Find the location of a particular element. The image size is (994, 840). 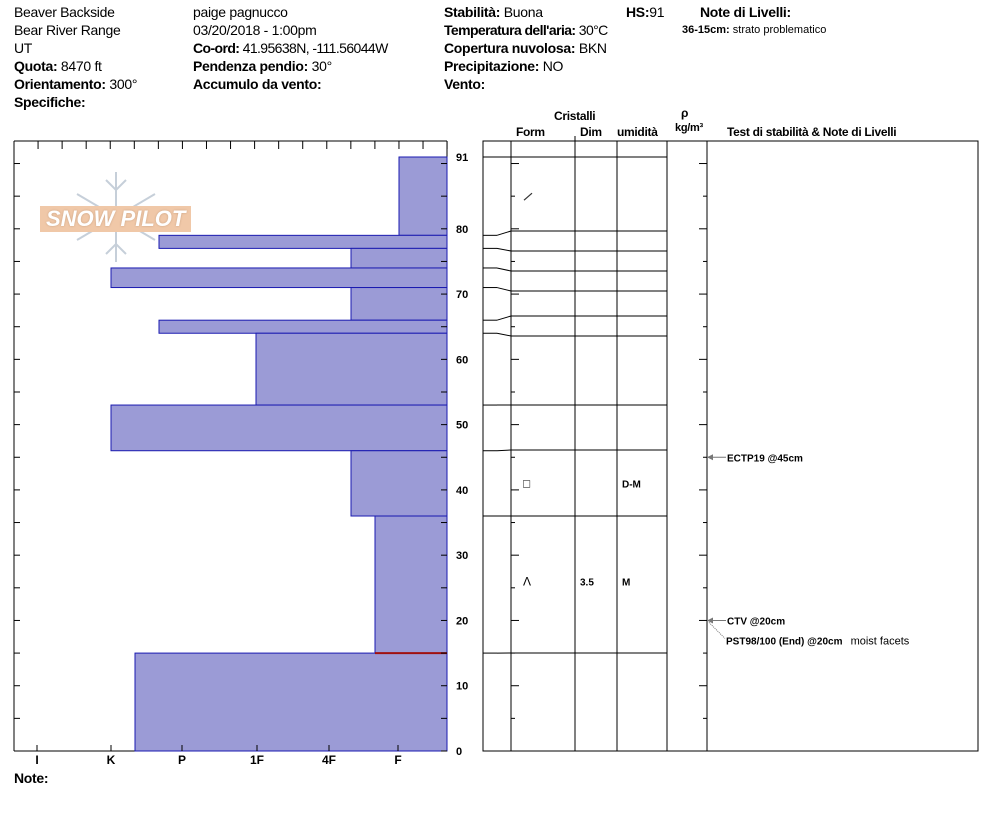

test-note: moist facets is located at coordinates (880, 641).